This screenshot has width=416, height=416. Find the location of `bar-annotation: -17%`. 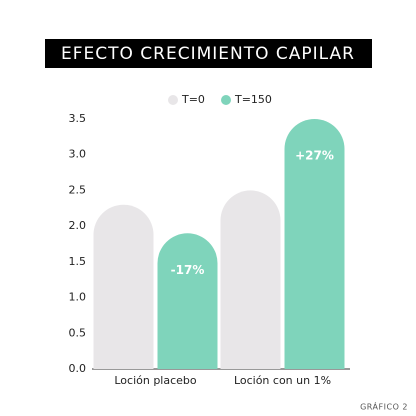

bar-annotation: -17% is located at coordinates (188, 270).